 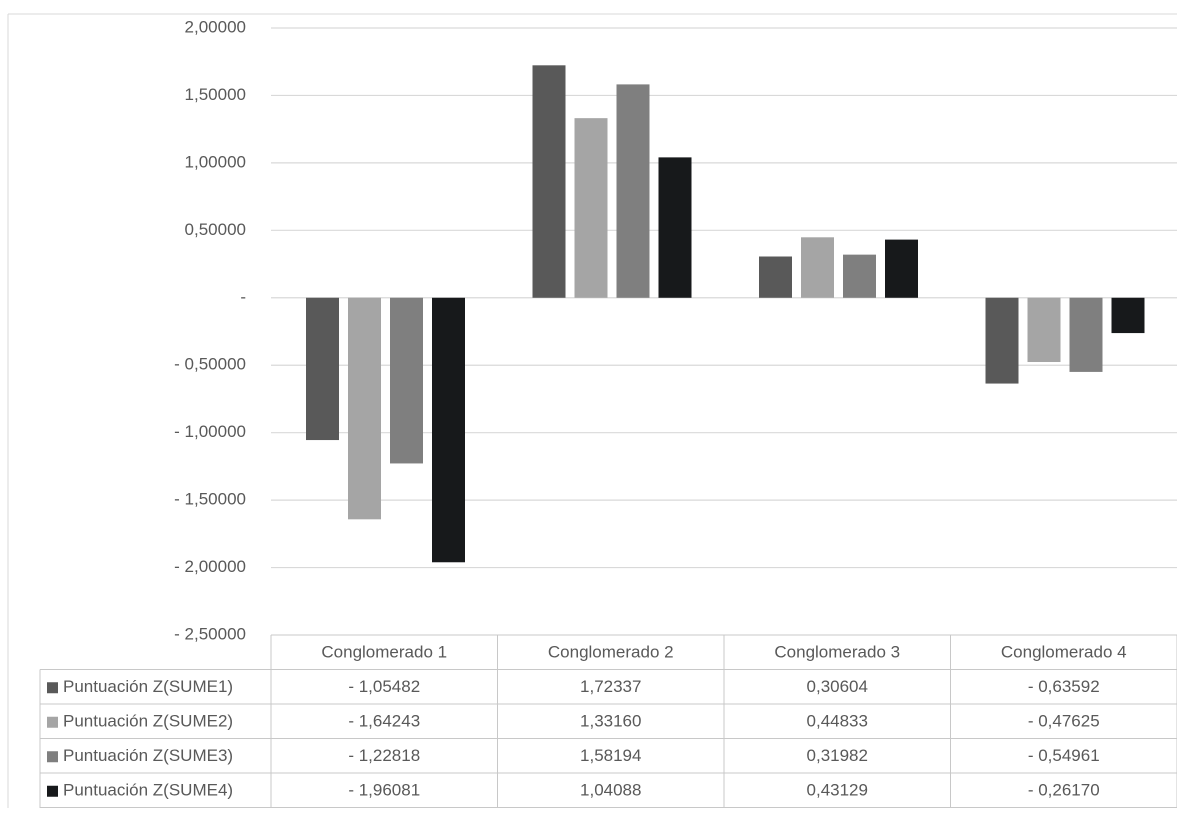 What do you see at coordinates (384, 790) in the screenshot?
I see `data-value: - 1,96081` at bounding box center [384, 790].